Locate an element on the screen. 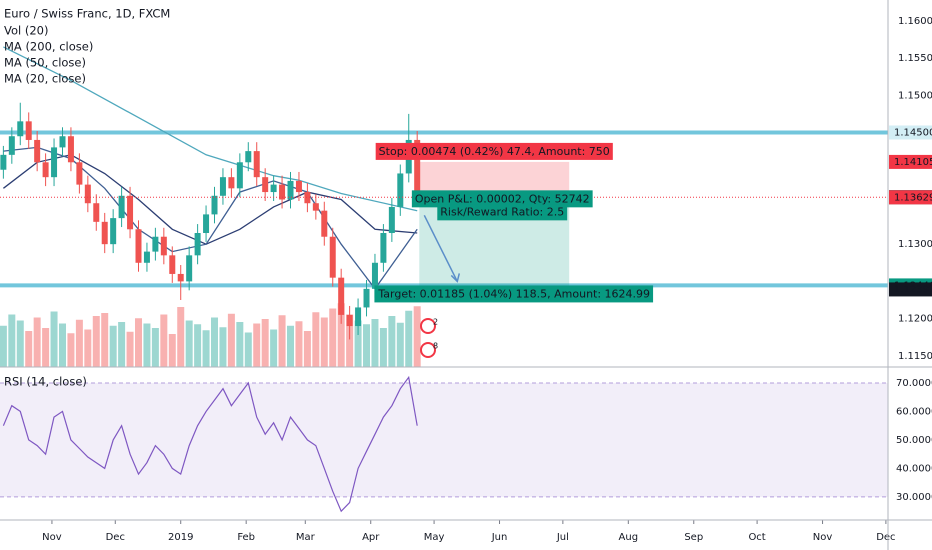  x-tick-label: Jun is located at coordinates (499, 537).